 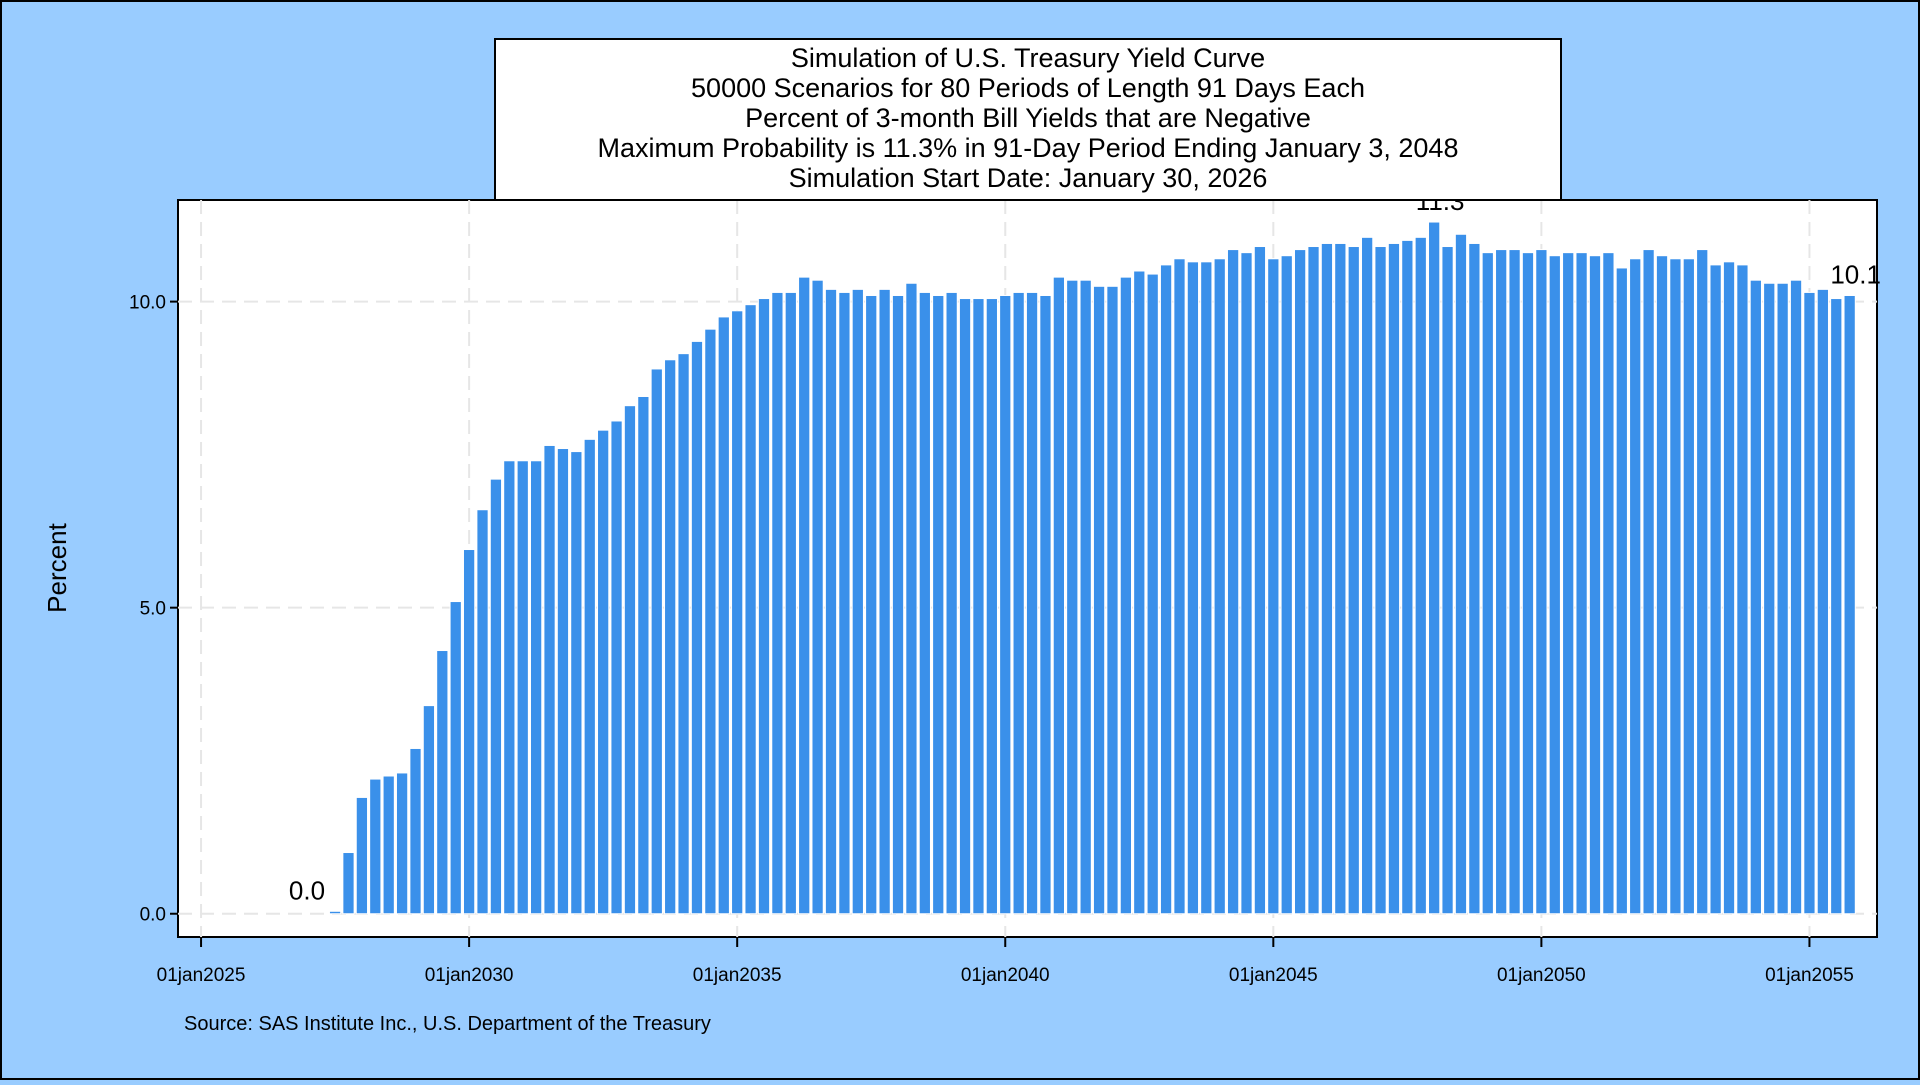 I want to click on y-tick-label: 5.0, so click(x=153, y=609).